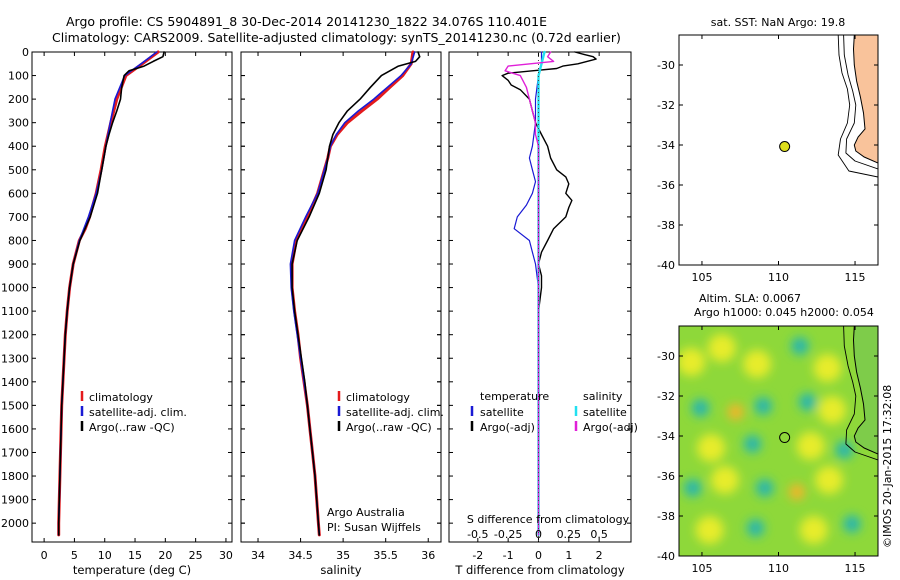  I want to click on p-sst-body, so click(857, 106).